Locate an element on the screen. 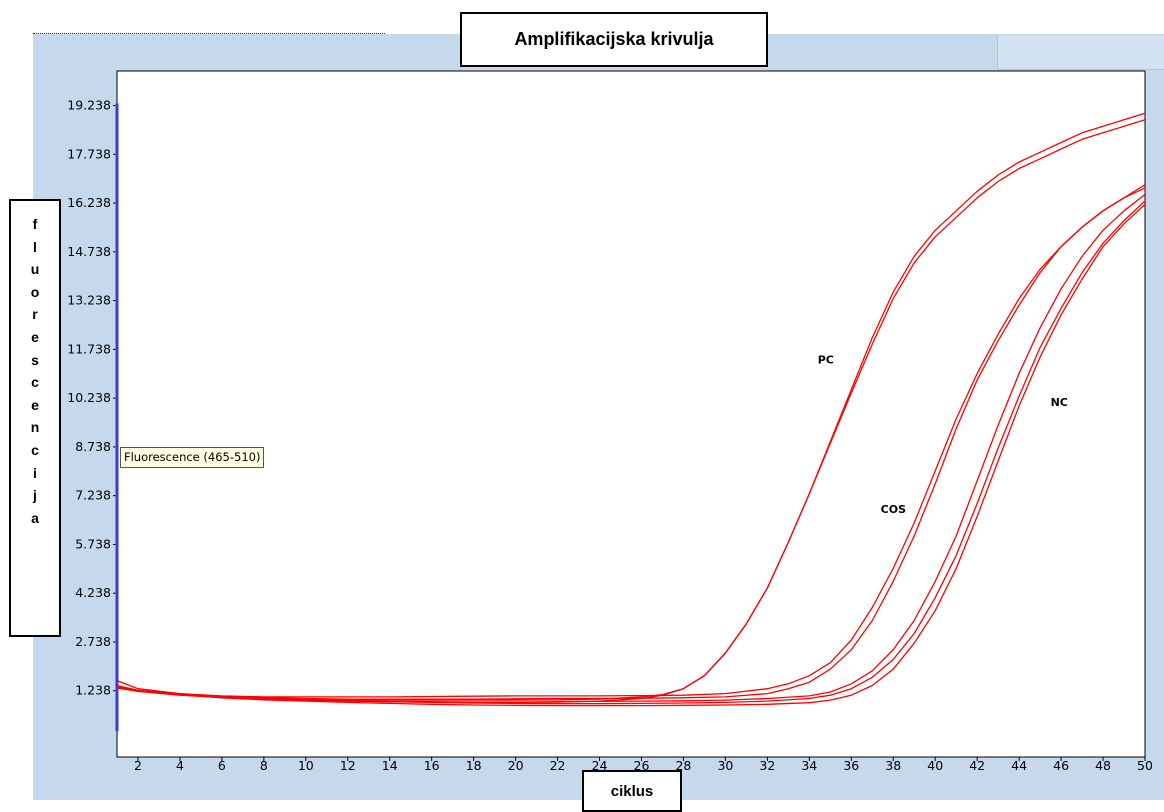 Image resolution: width=1164 pixels, height=812 pixels. x-tick-label: 50 is located at coordinates (1145, 765).